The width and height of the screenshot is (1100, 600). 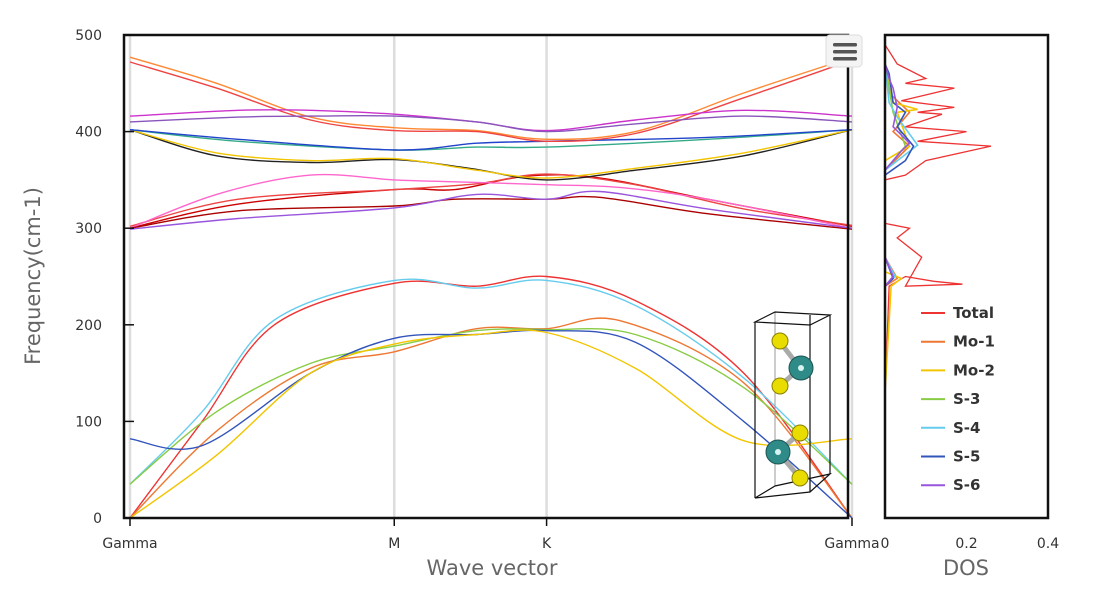 I want to click on legend-label: Mo-1, so click(x=974, y=342).